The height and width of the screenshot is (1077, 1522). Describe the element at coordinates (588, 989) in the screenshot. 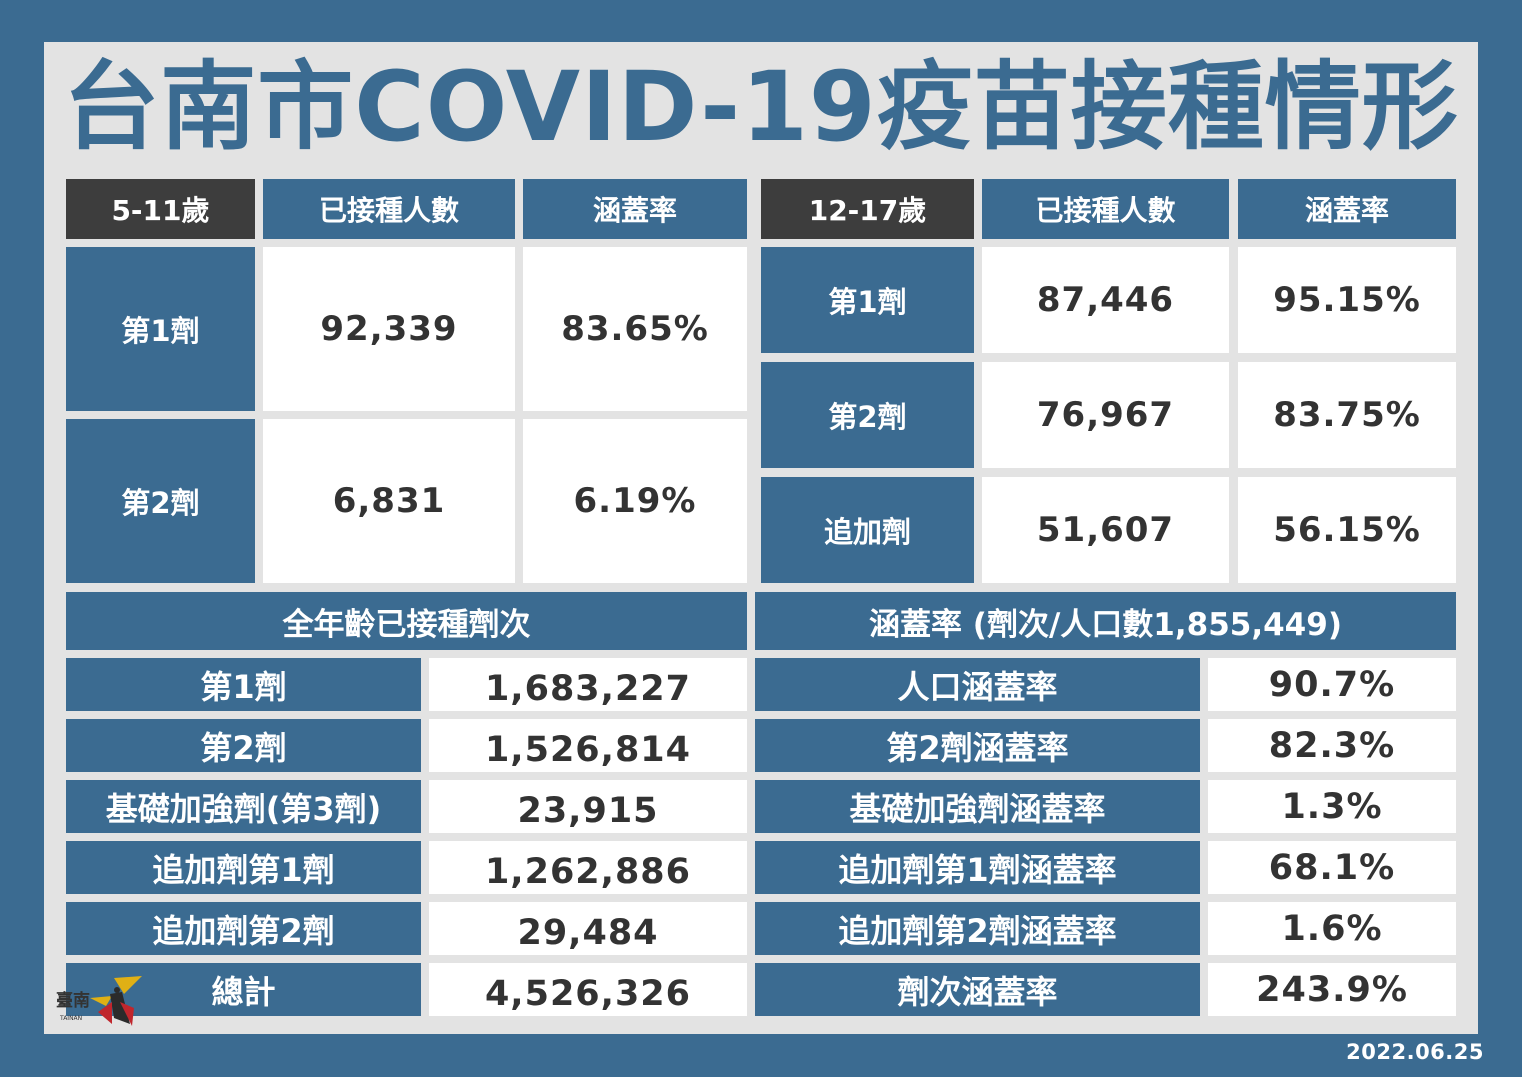

I see `all-ages-total-value: 4,526,326` at that location.